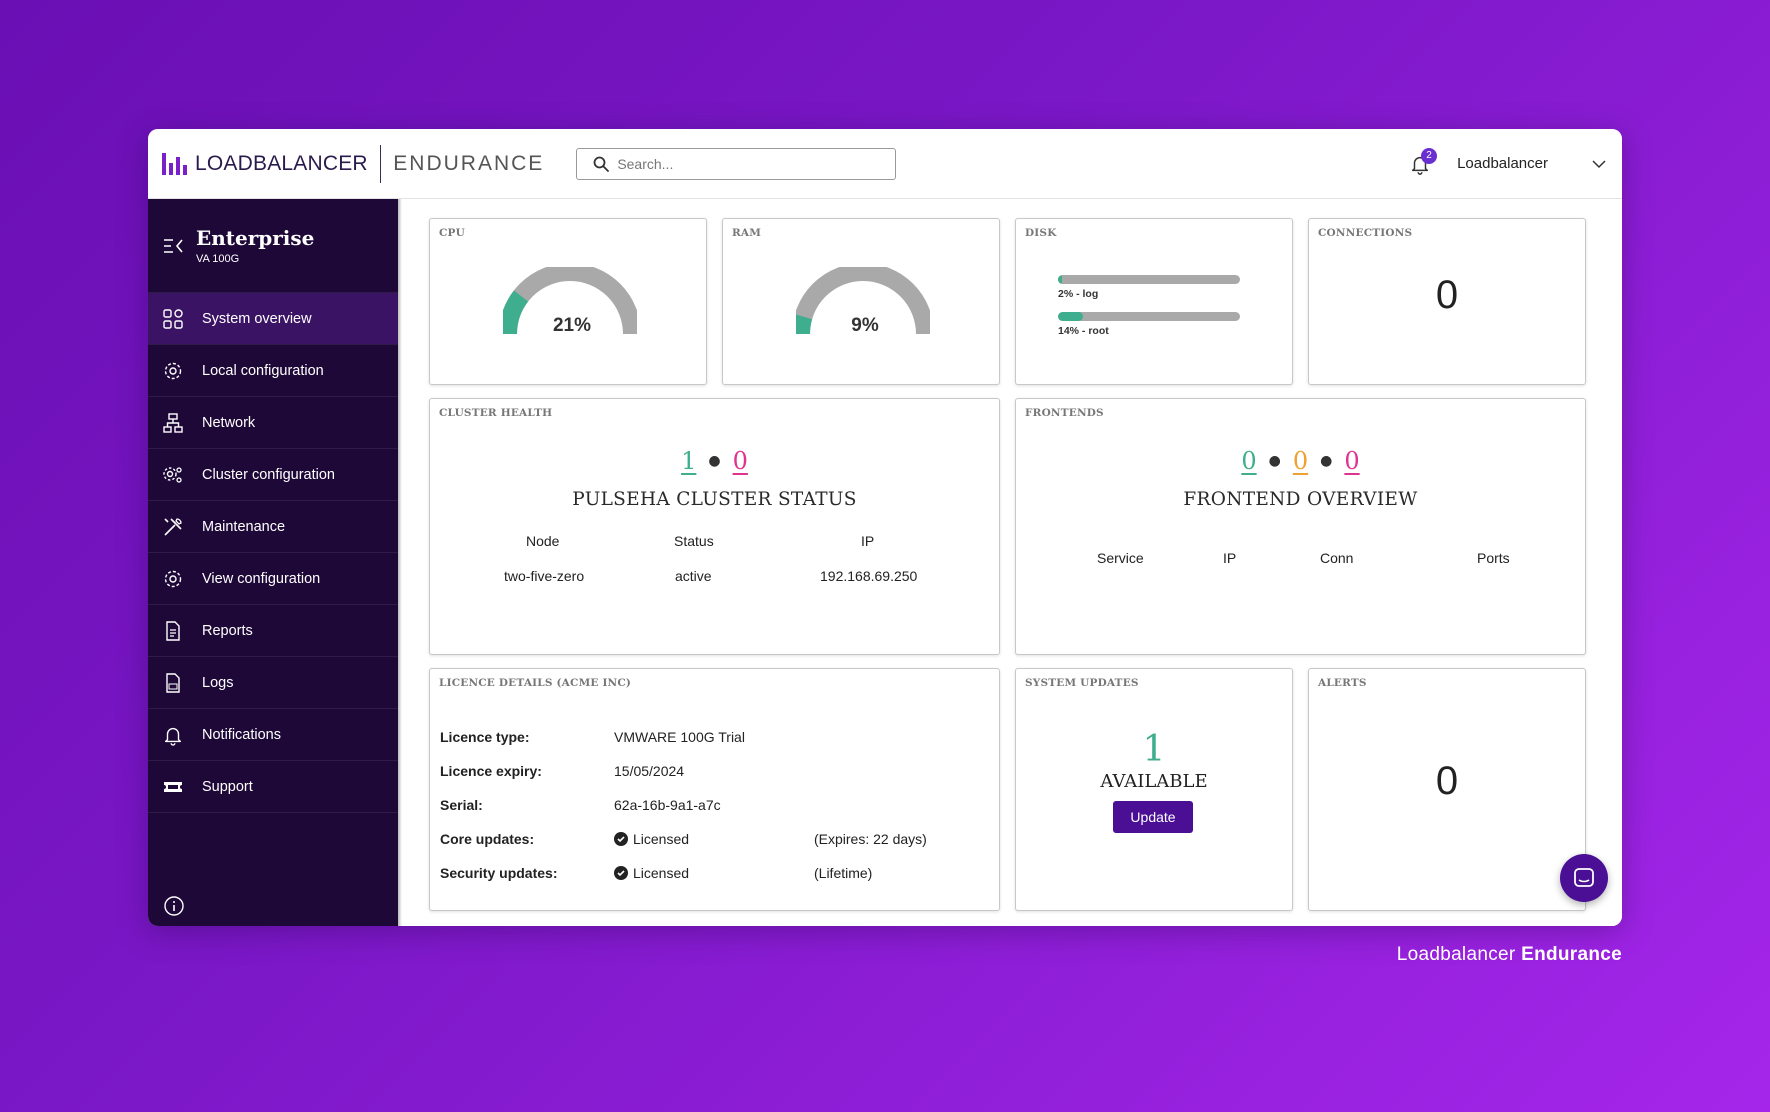  I want to click on disk-card: DISK 2% - log 14% - root, so click(1154, 301).